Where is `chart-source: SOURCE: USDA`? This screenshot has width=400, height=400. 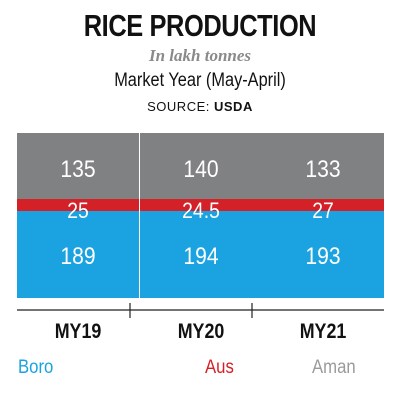 chart-source: SOURCE: USDA is located at coordinates (200, 106).